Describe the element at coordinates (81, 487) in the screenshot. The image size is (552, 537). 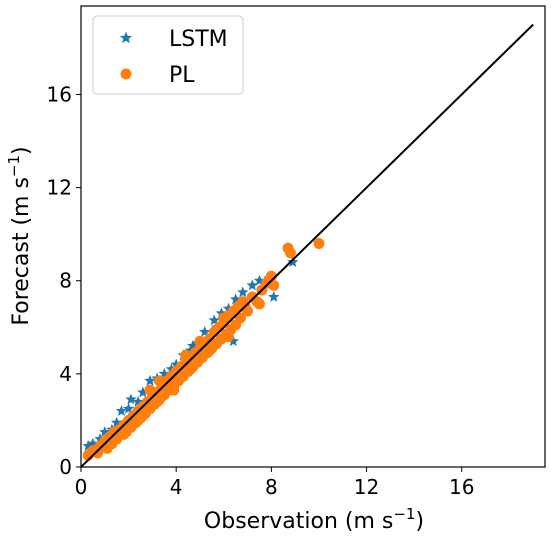
I see `x-tick-label: 0` at that location.